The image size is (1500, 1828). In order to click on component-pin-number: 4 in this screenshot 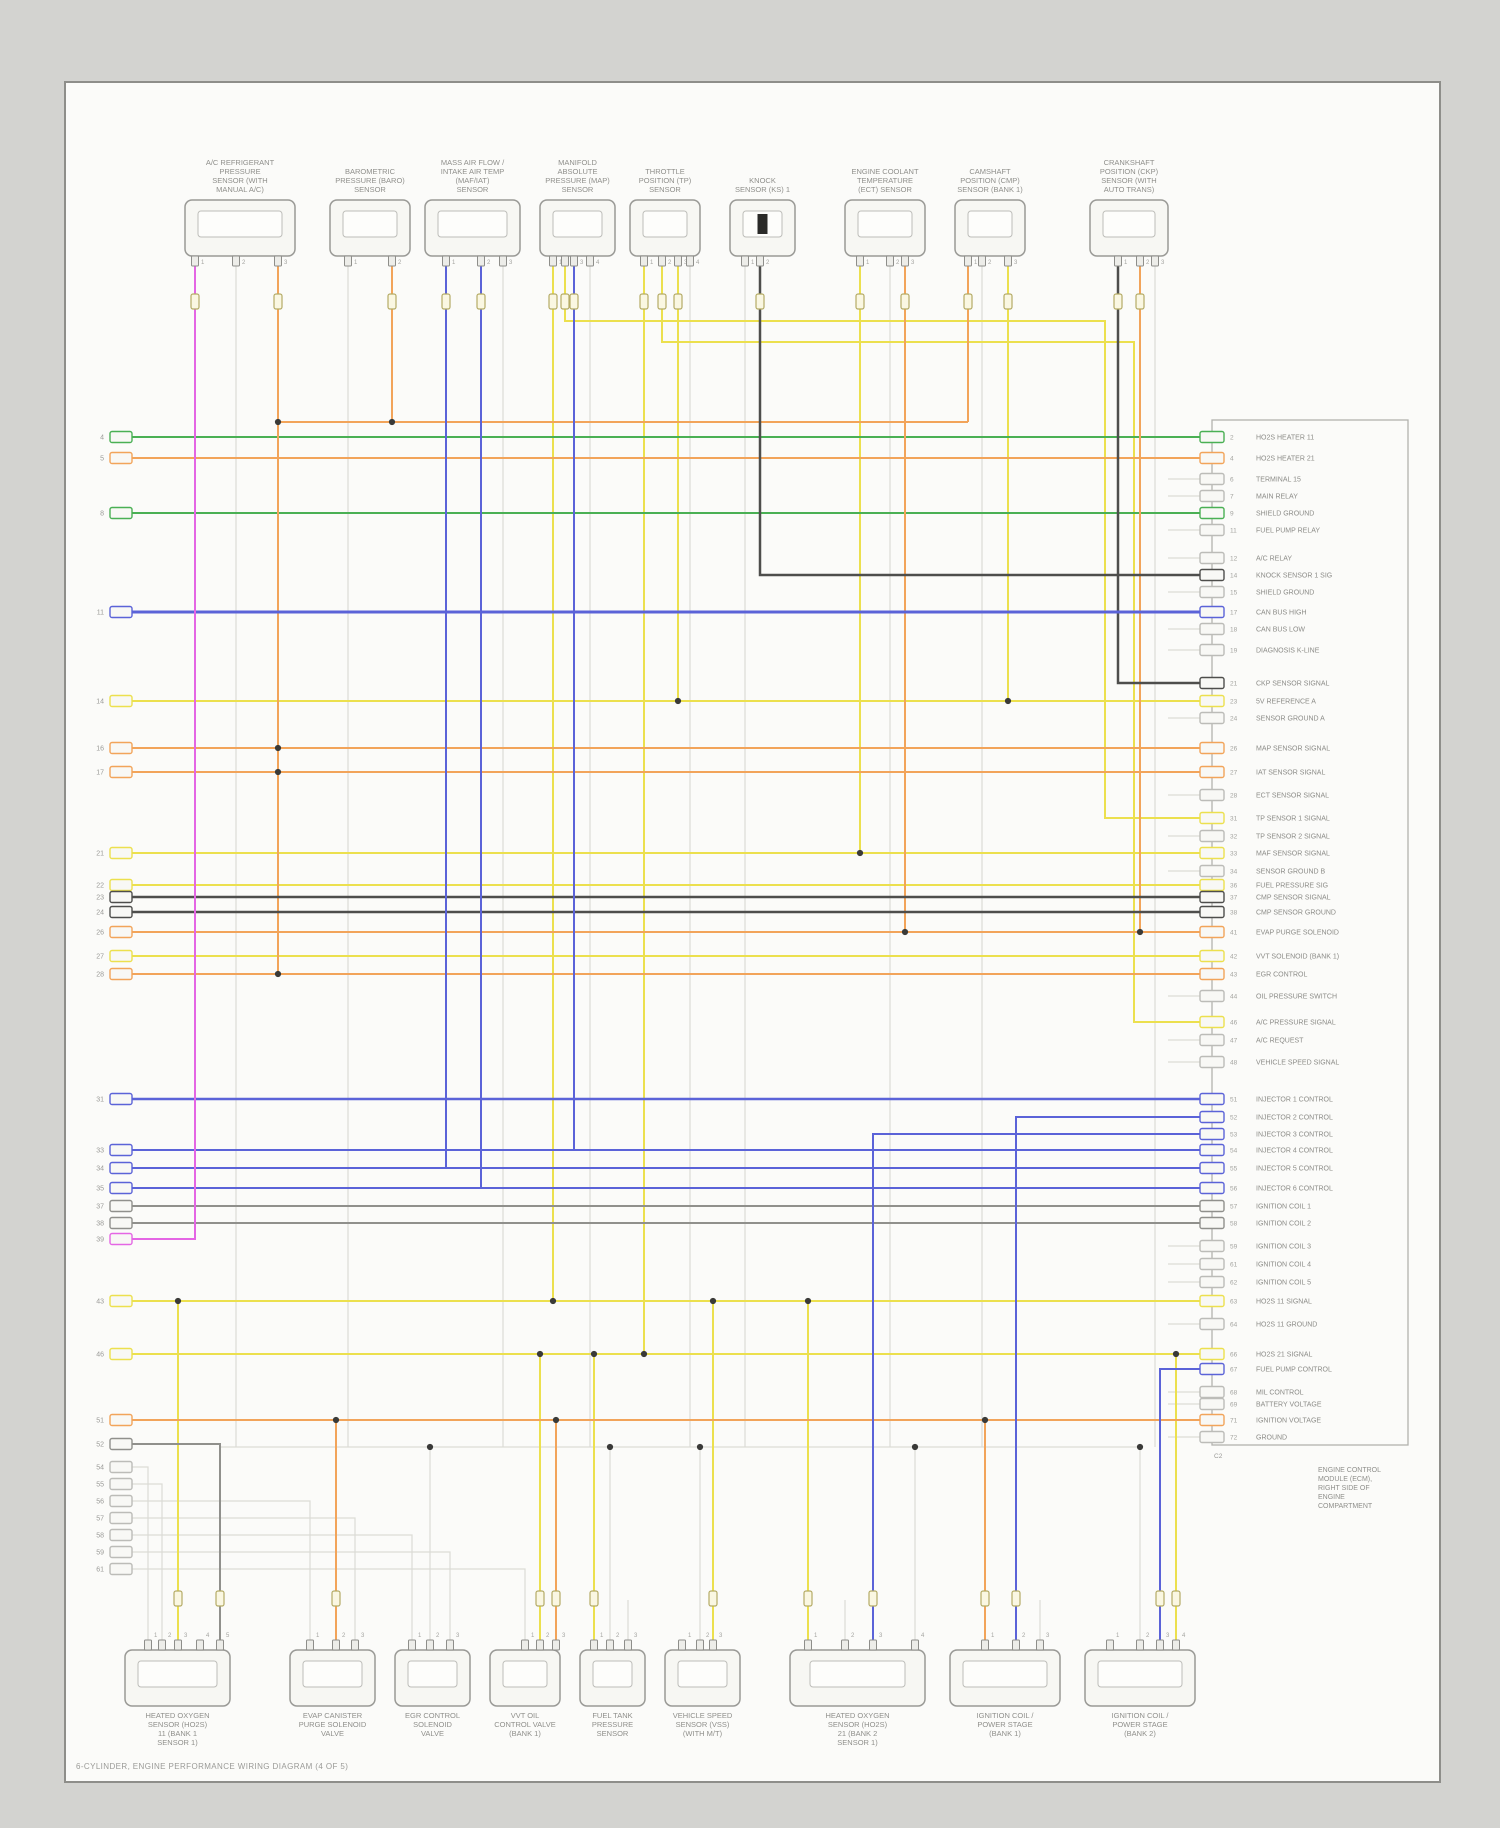, I will do `click(1184, 1636)`.